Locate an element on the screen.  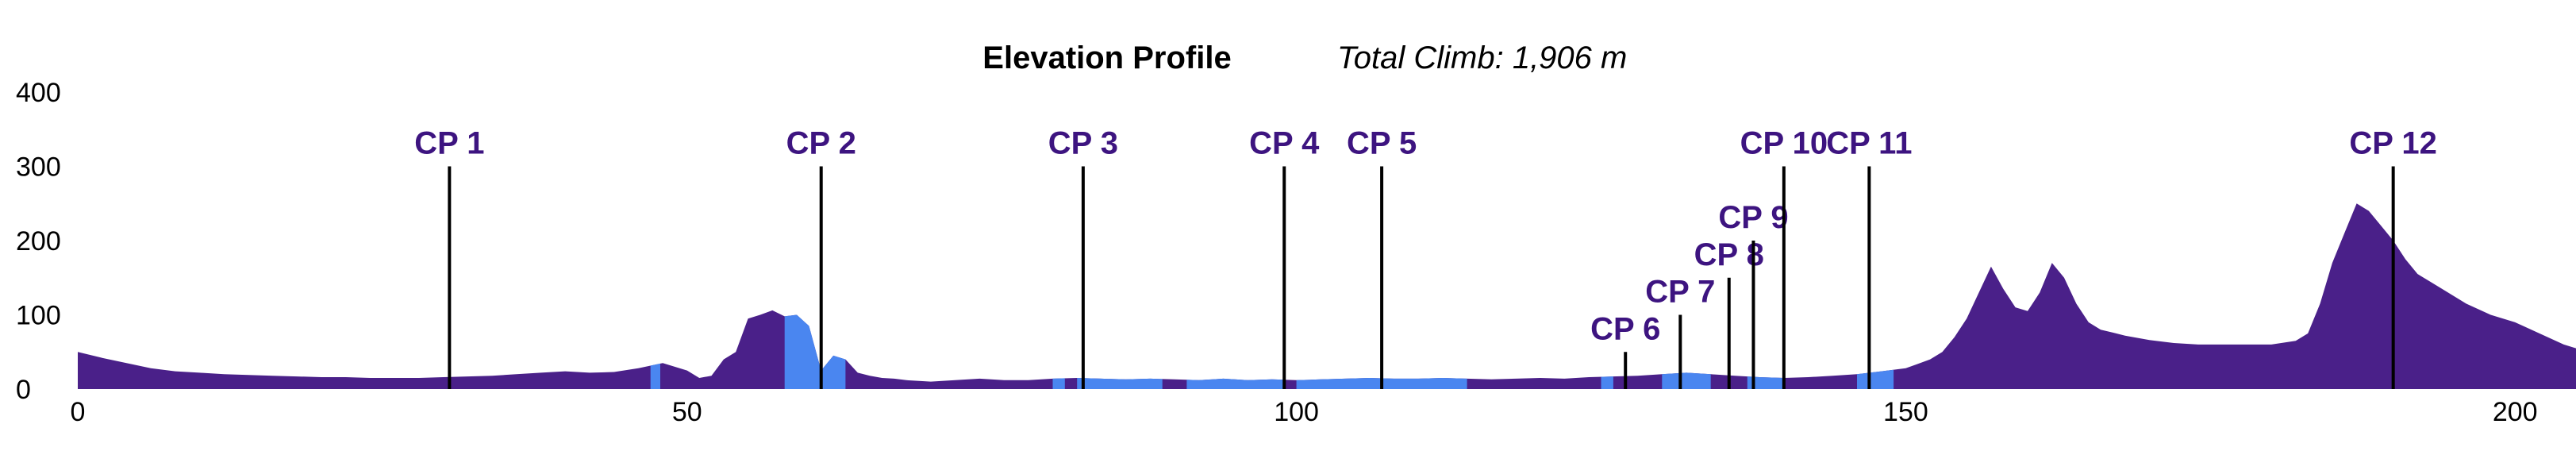
checkpoint-label: CP 7 is located at coordinates (1680, 293).